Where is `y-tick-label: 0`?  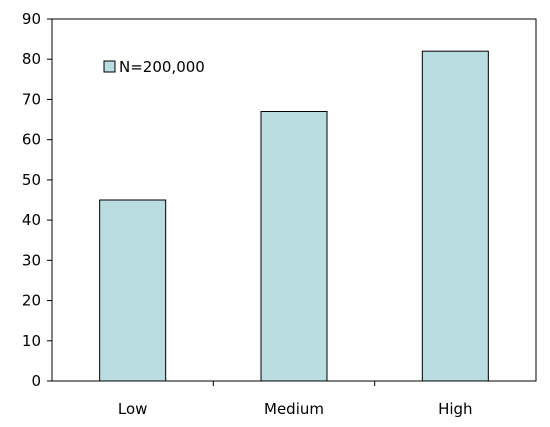
y-tick-label: 0 is located at coordinates (36, 381).